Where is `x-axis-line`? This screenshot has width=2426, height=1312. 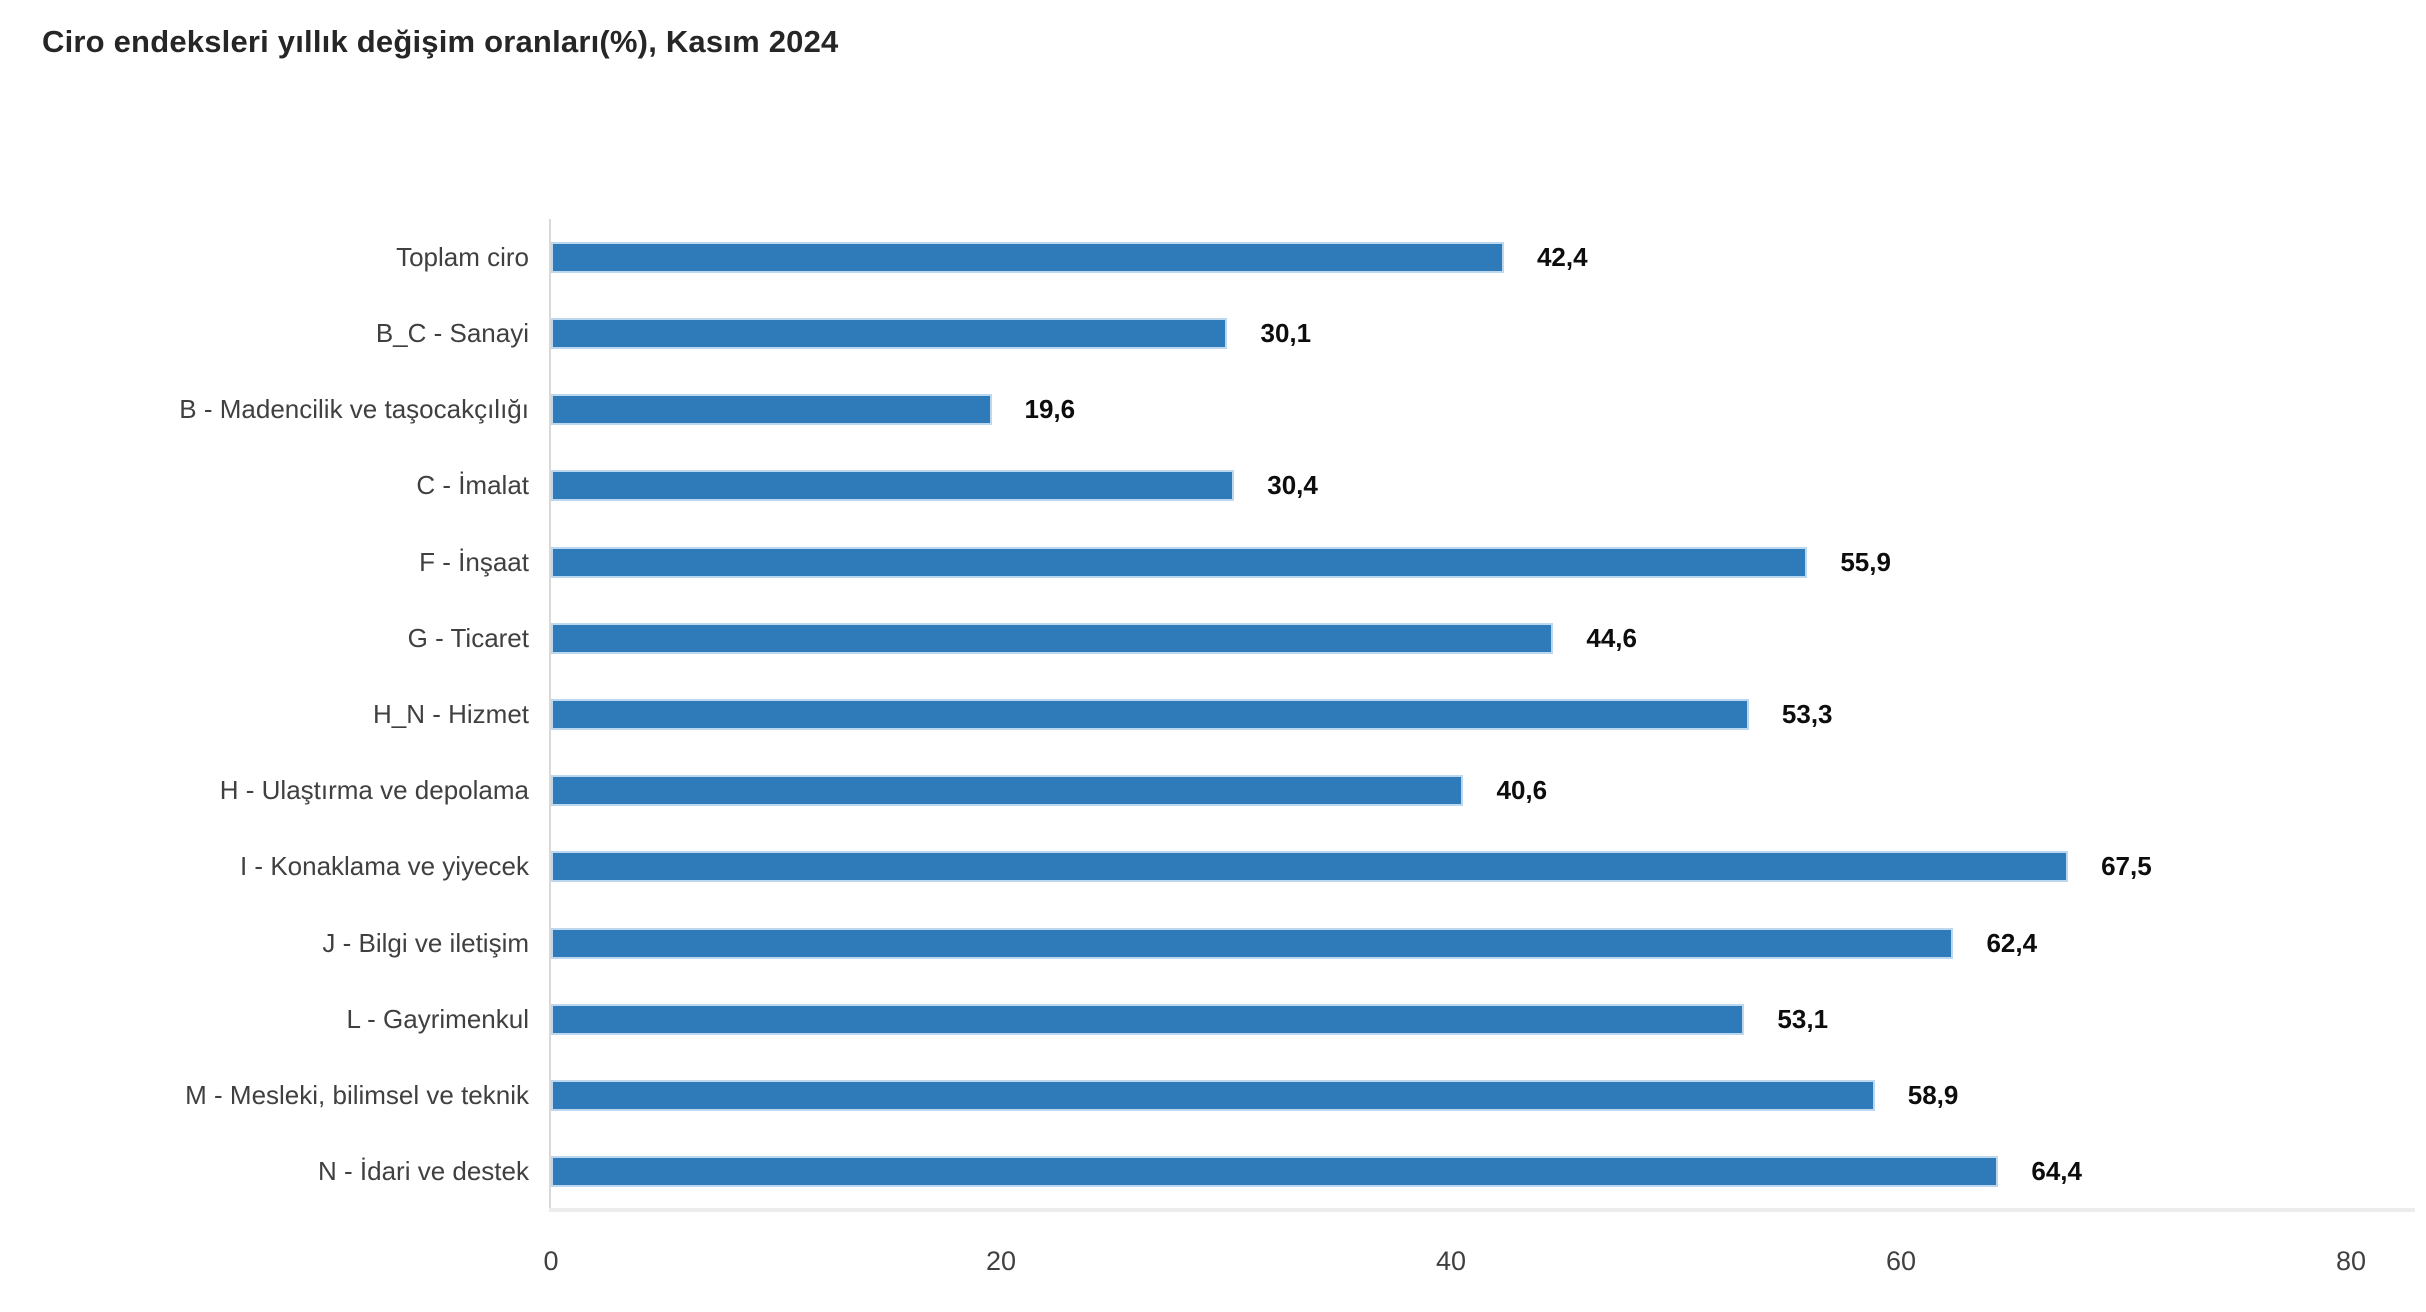 x-axis-line is located at coordinates (1482, 1210).